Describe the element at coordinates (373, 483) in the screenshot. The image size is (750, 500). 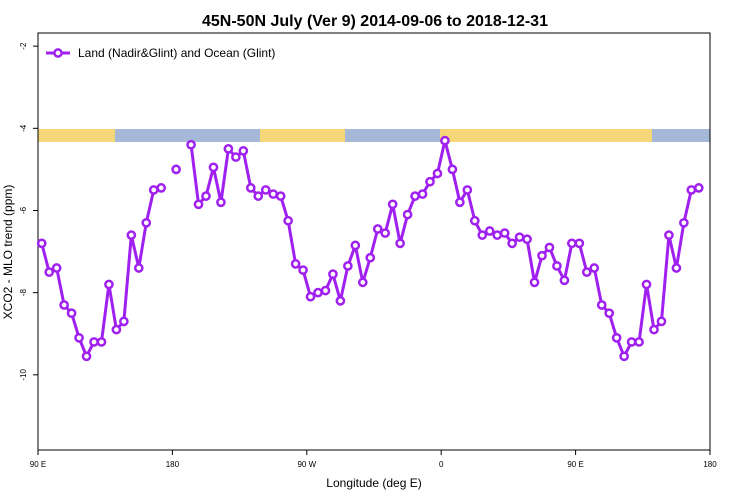
I see `x-axis-label: Longitude (deg E)` at that location.